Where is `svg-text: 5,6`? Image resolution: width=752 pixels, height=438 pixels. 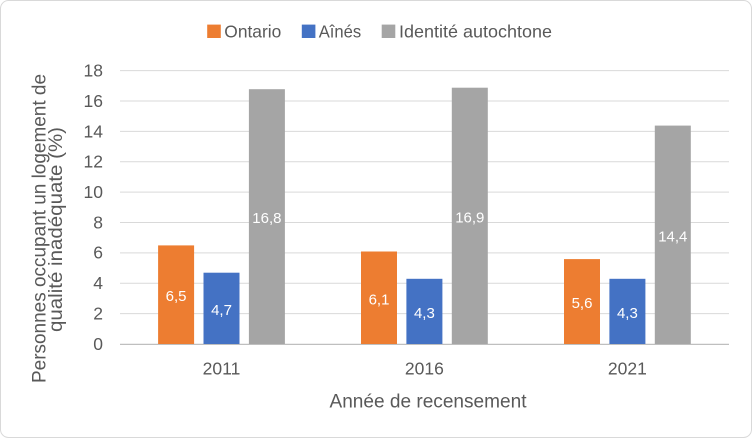 svg-text: 5,6 is located at coordinates (582, 303).